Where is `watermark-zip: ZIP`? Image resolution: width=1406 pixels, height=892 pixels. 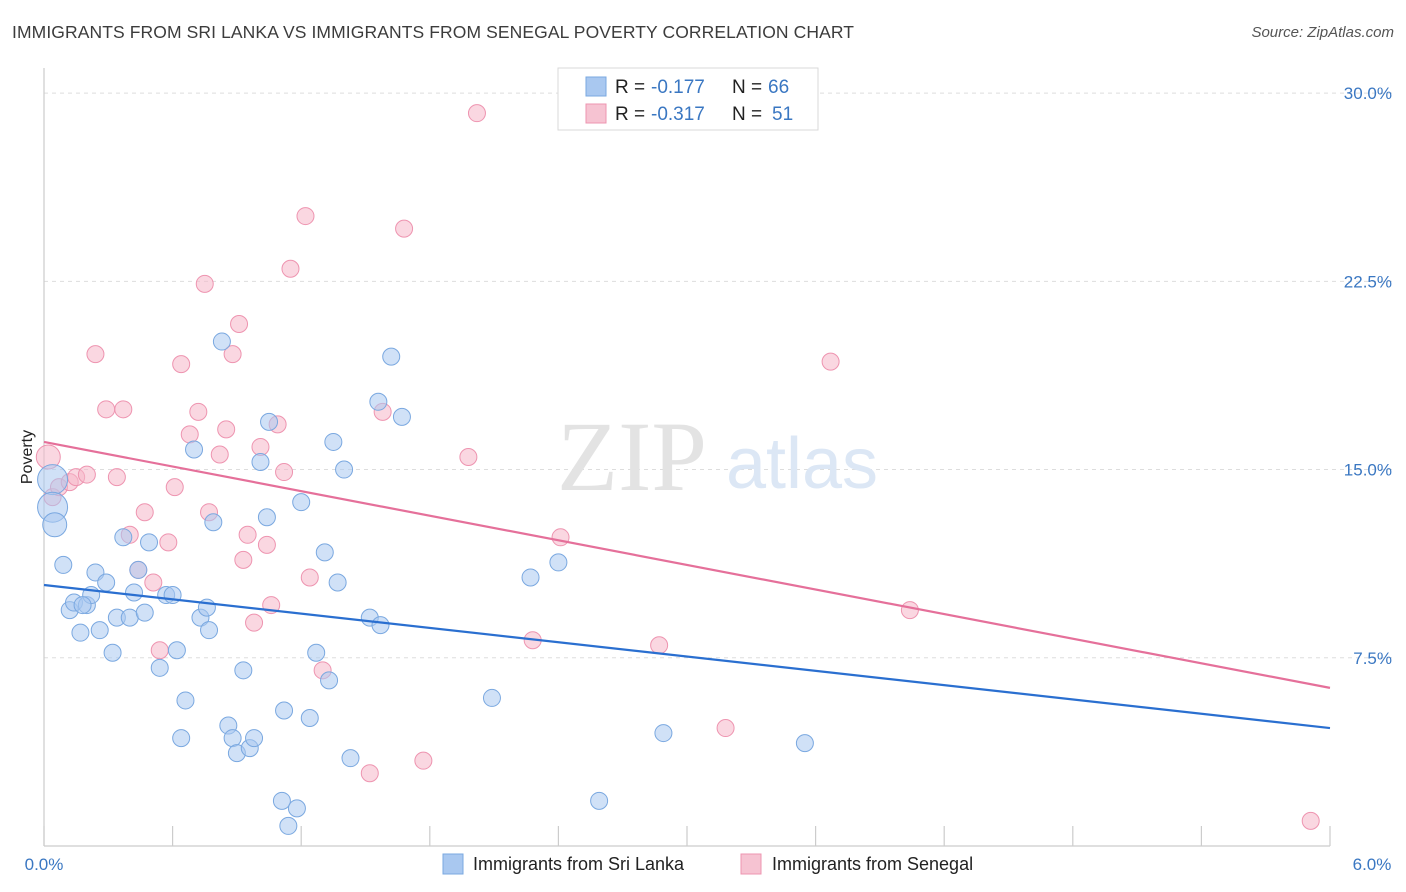
watermark-zip: ZIP is located at coordinates (632, 456).